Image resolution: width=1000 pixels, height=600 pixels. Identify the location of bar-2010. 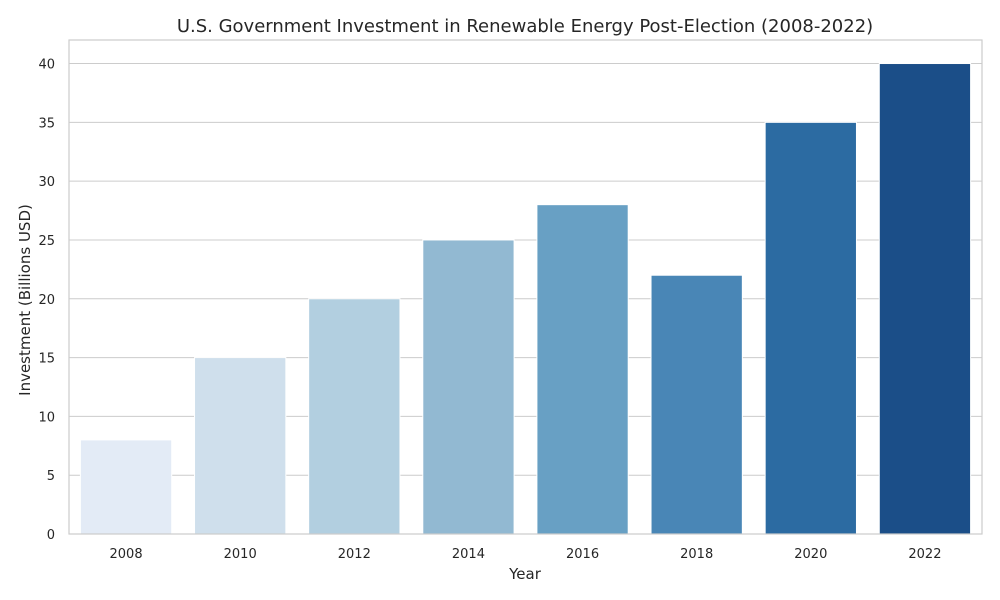
(240, 446).